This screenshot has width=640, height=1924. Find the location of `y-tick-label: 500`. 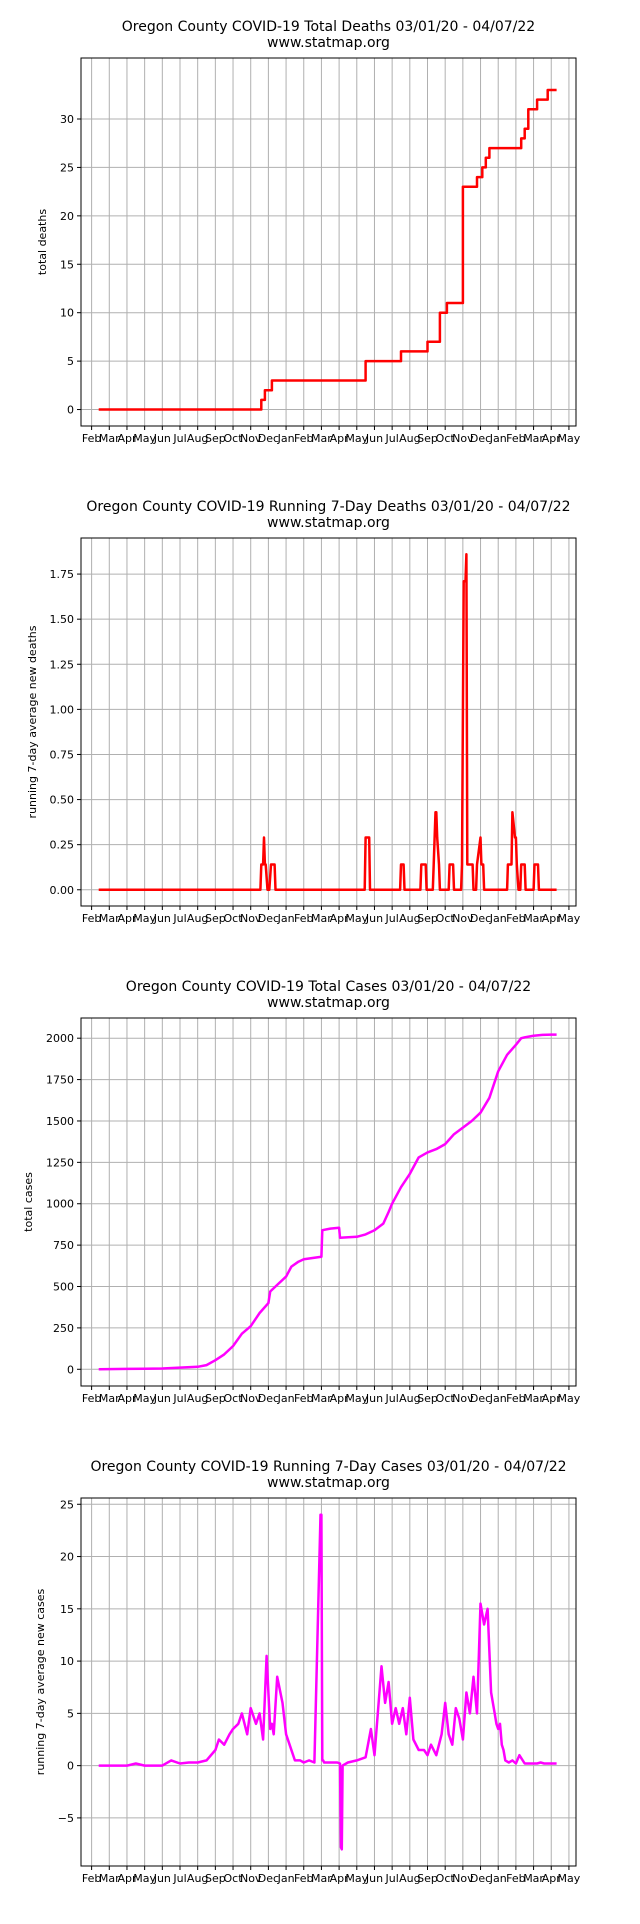

y-tick-label: 500 is located at coordinates (63, 1287).